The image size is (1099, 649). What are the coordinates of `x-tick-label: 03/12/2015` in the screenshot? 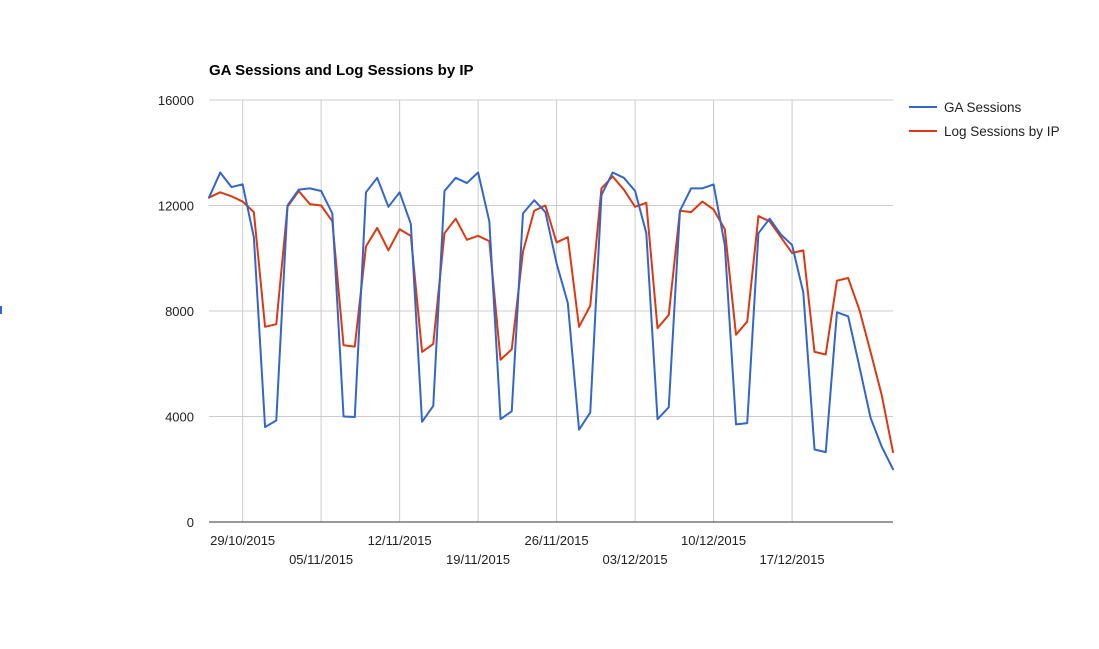 It's located at (635, 559).